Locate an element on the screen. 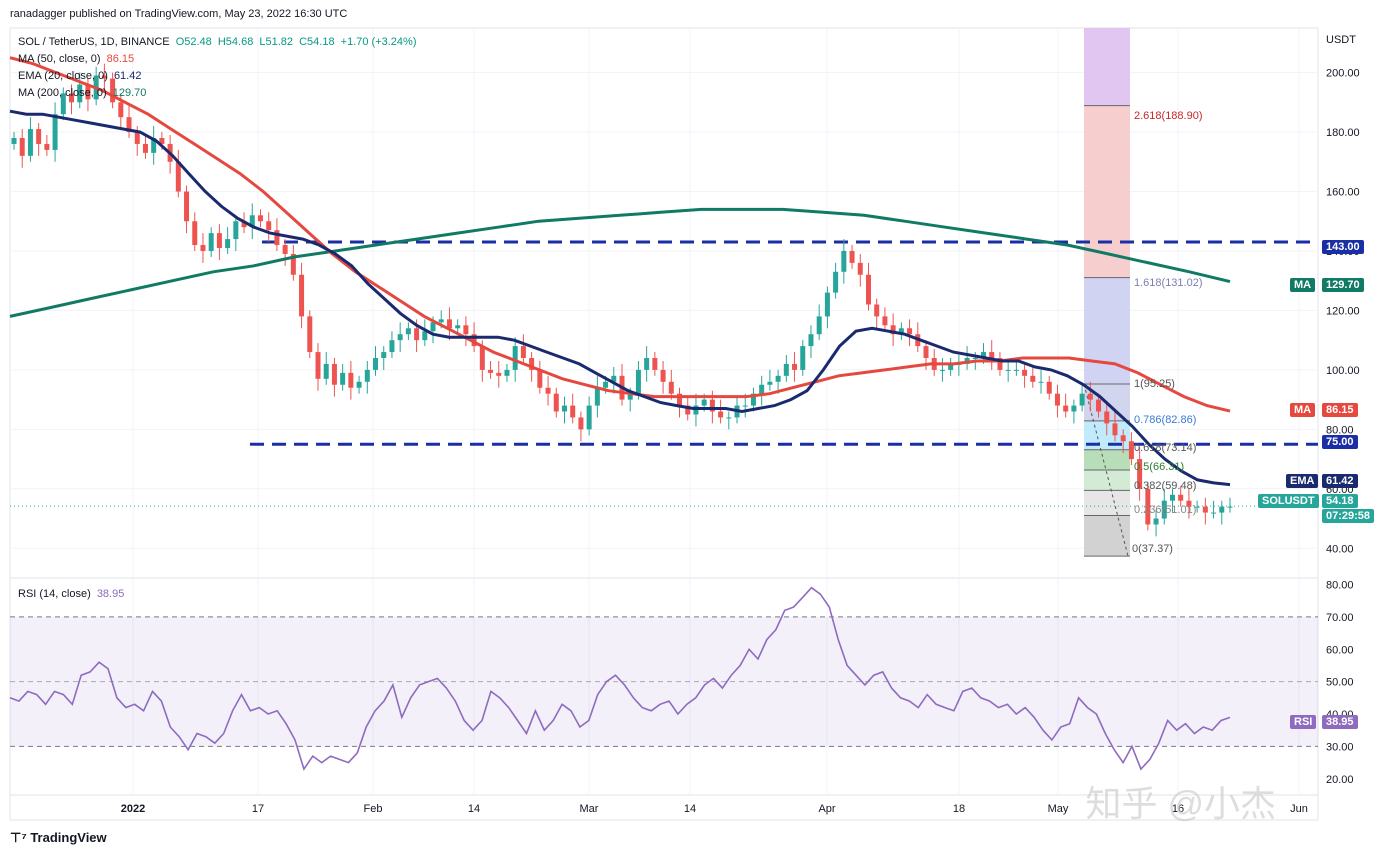 The image size is (1396, 857). time-tick-label: Mar is located at coordinates (589, 809).